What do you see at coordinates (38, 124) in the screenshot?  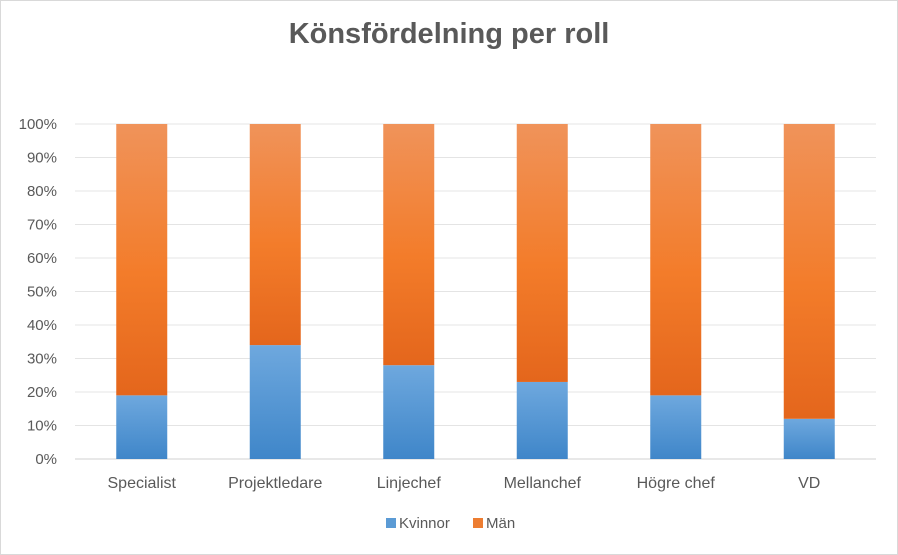 I see `y-tick-label: 100%` at bounding box center [38, 124].